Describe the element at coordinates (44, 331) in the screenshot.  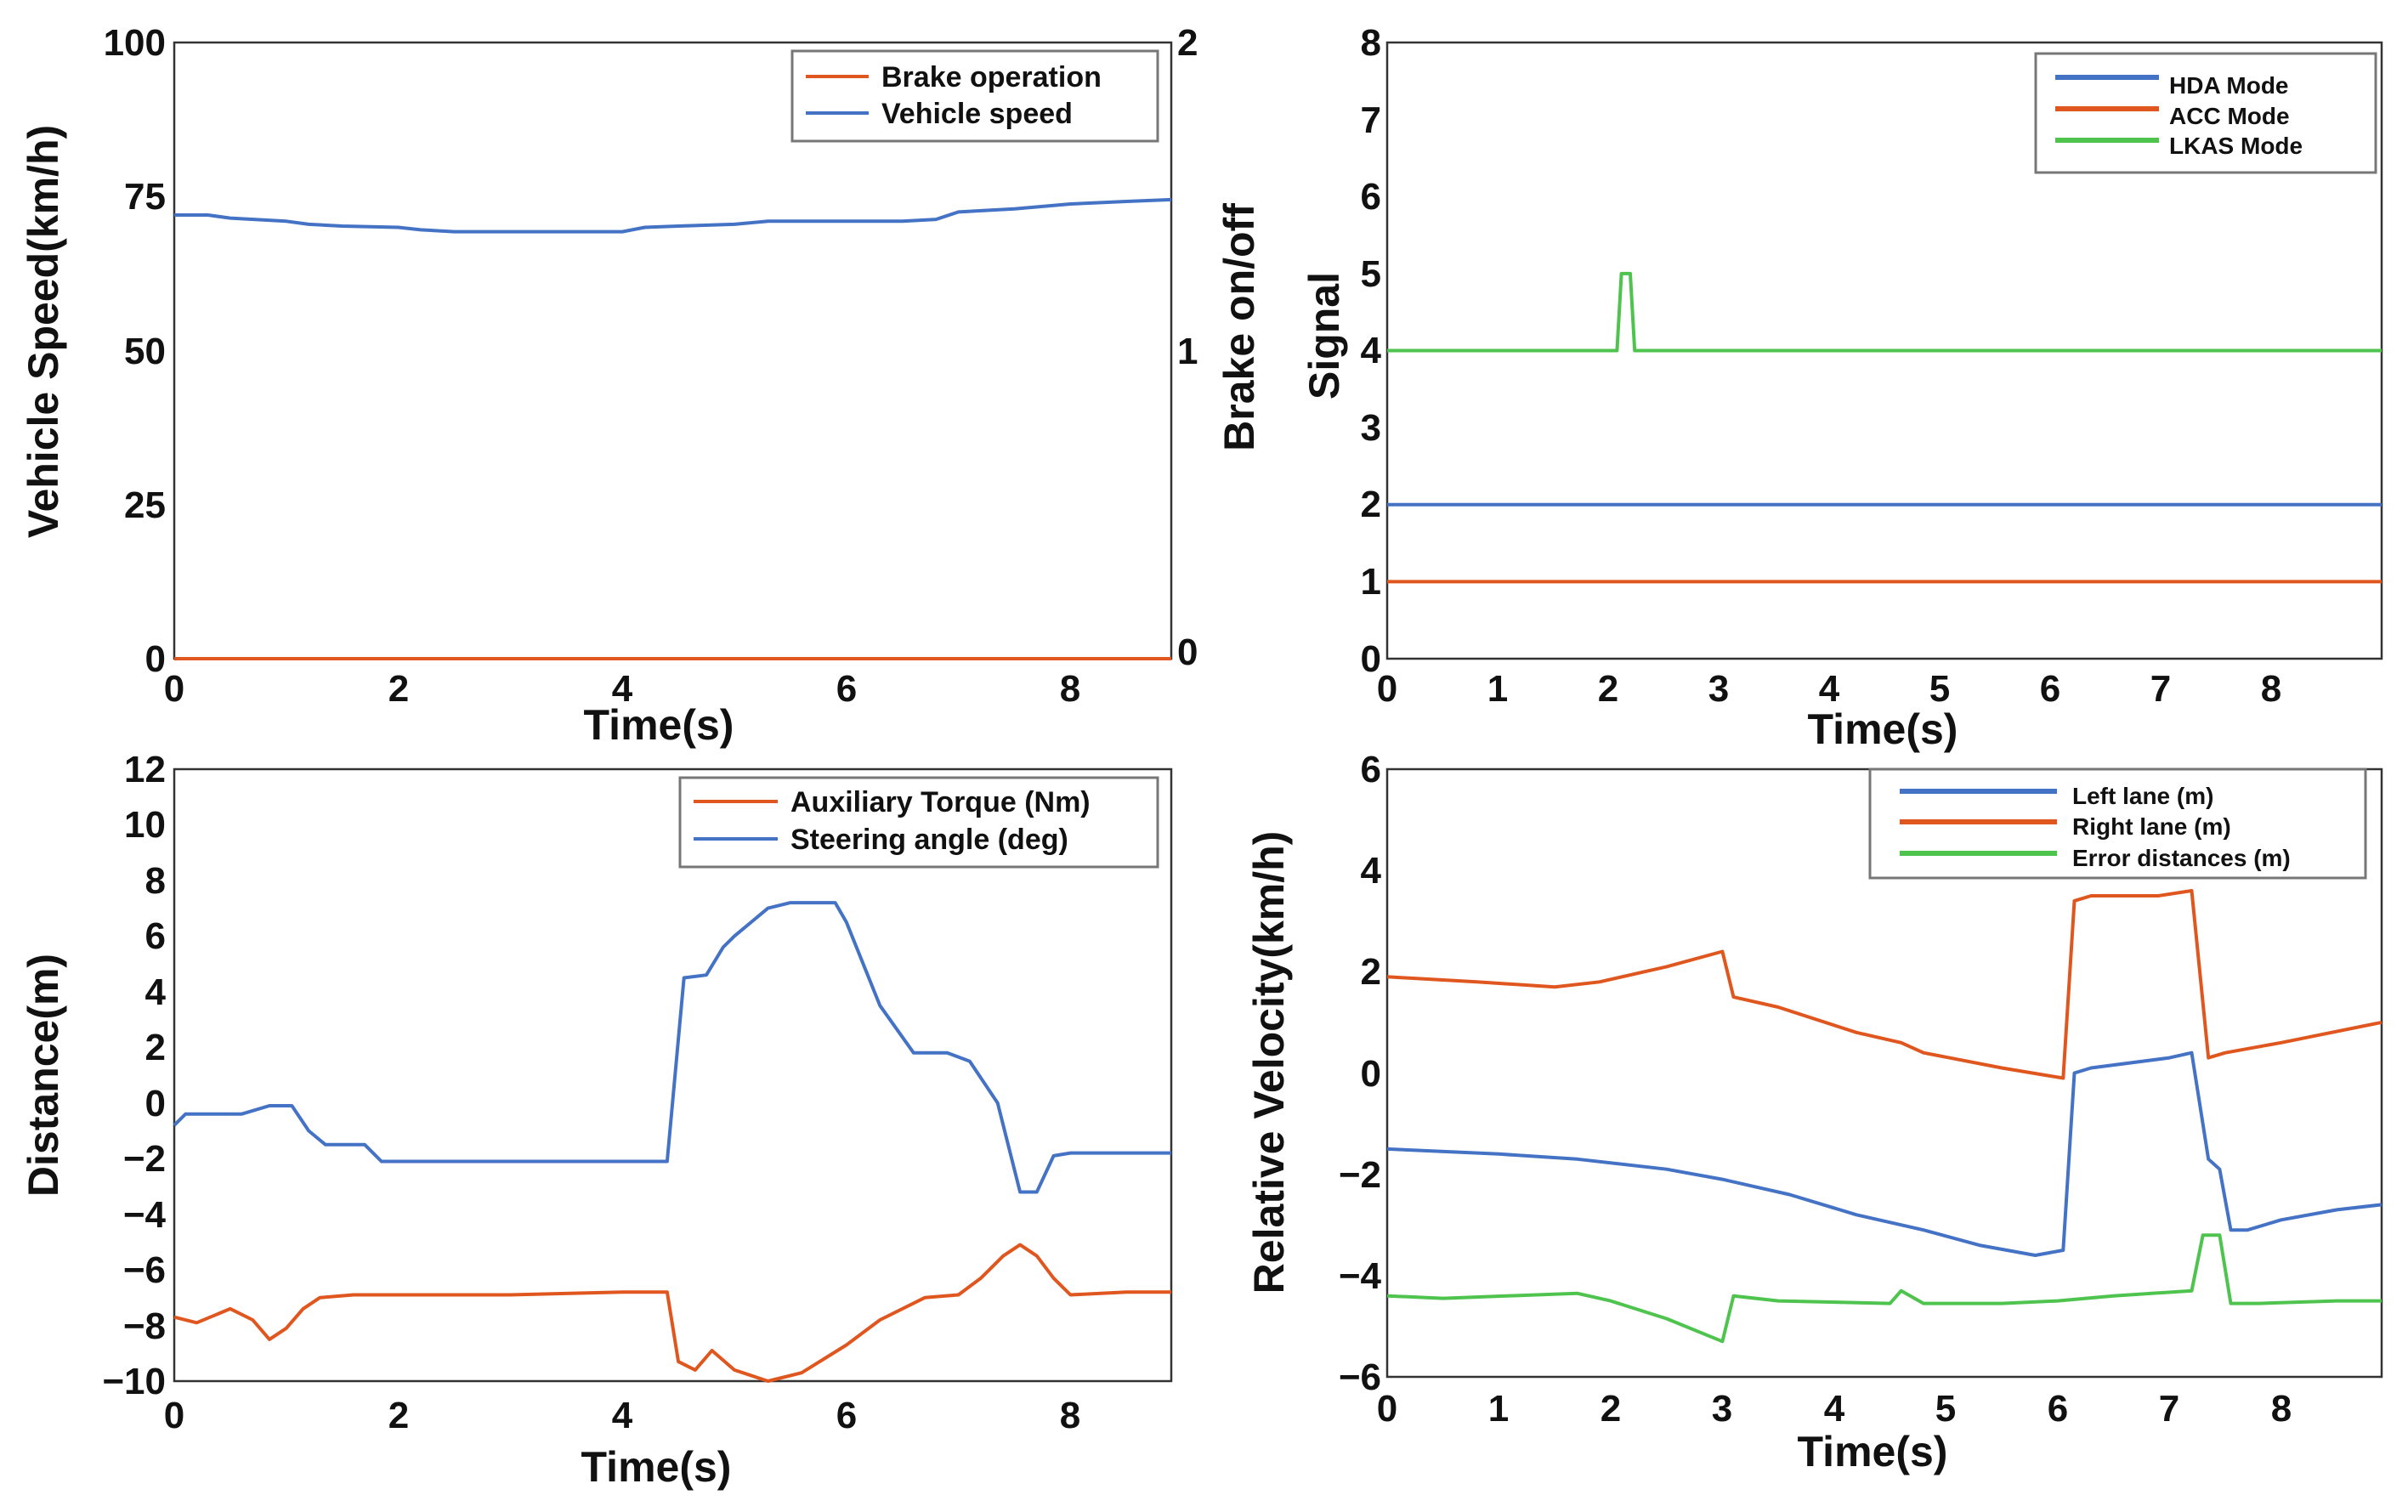
I see `panel-a-y-label: Vehicle Speed(km/h)` at that location.